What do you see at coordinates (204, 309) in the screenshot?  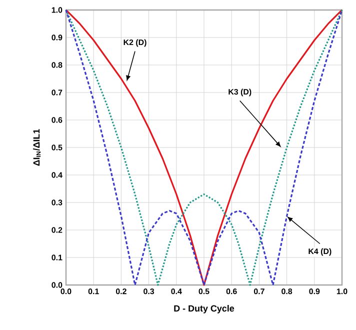 I see `x-axis-title: D - Duty Cycle` at bounding box center [204, 309].